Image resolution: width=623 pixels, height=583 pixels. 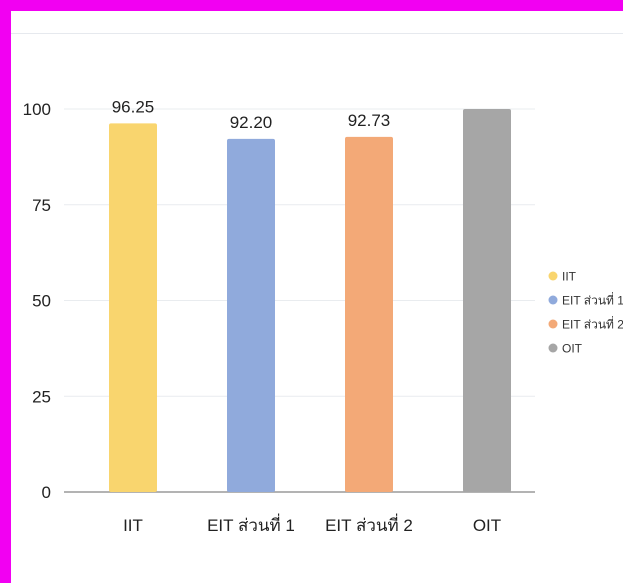 I want to click on legend-label: EIT ส่วนที่ 2, so click(x=592, y=324).